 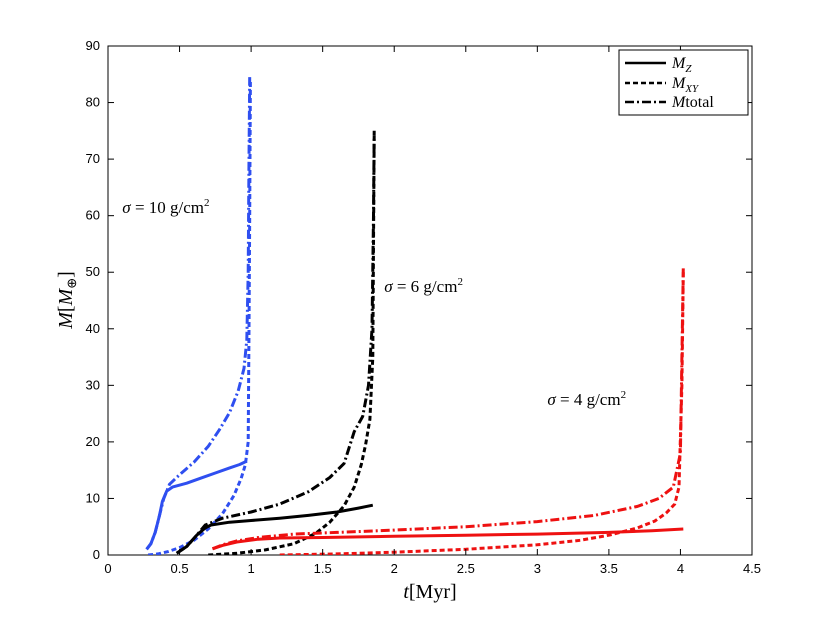 What do you see at coordinates (93, 271) in the screenshot?
I see `y-tick-label: 50` at bounding box center [93, 271].